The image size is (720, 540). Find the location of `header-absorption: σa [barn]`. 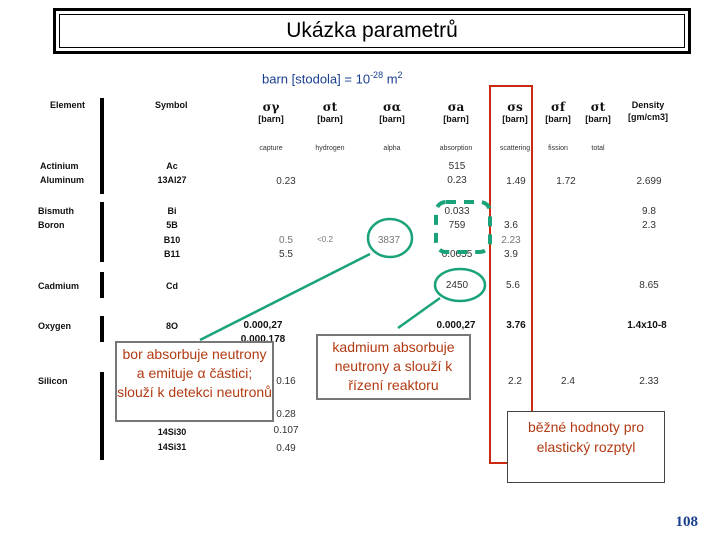

header-absorption: σa [barn] is located at coordinates (456, 112).